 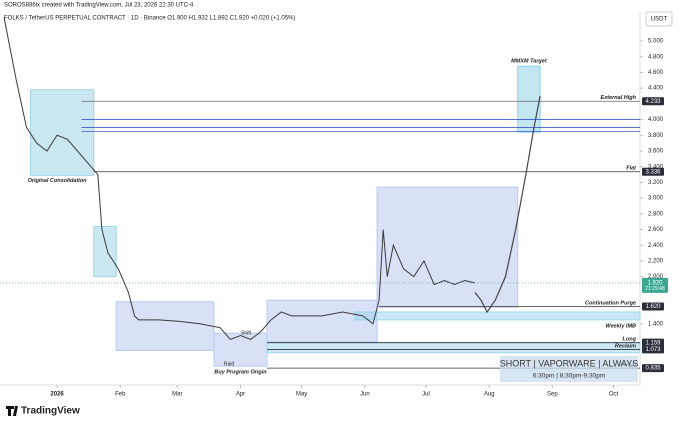 What do you see at coordinates (529, 62) in the screenshot?
I see `zone-label: MMXM Target` at bounding box center [529, 62].